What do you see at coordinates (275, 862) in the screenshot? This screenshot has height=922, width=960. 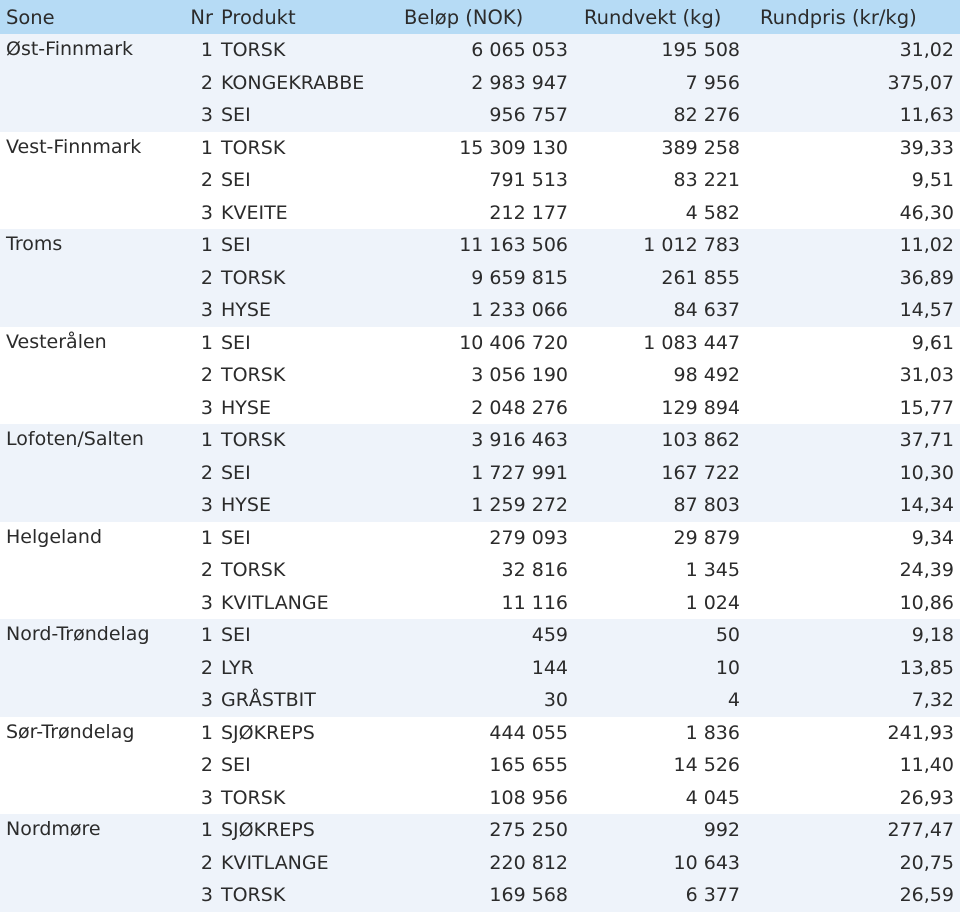 I see `product-cell: KVITLANGE` at bounding box center [275, 862].